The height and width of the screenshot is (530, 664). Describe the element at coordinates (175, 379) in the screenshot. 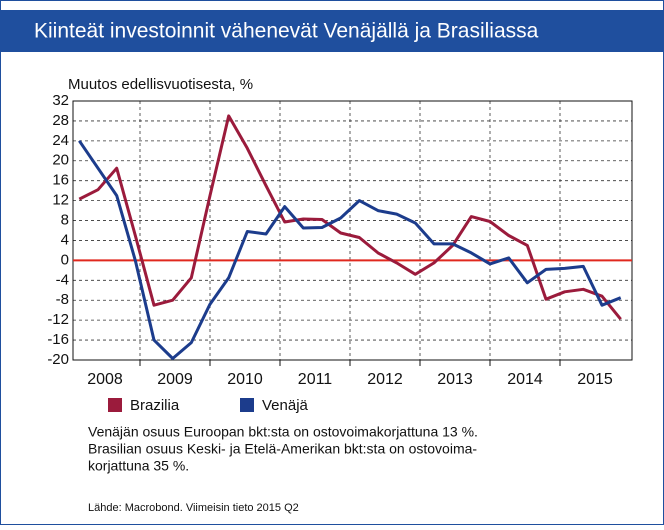

I see `x-tick-label: 2009` at that location.